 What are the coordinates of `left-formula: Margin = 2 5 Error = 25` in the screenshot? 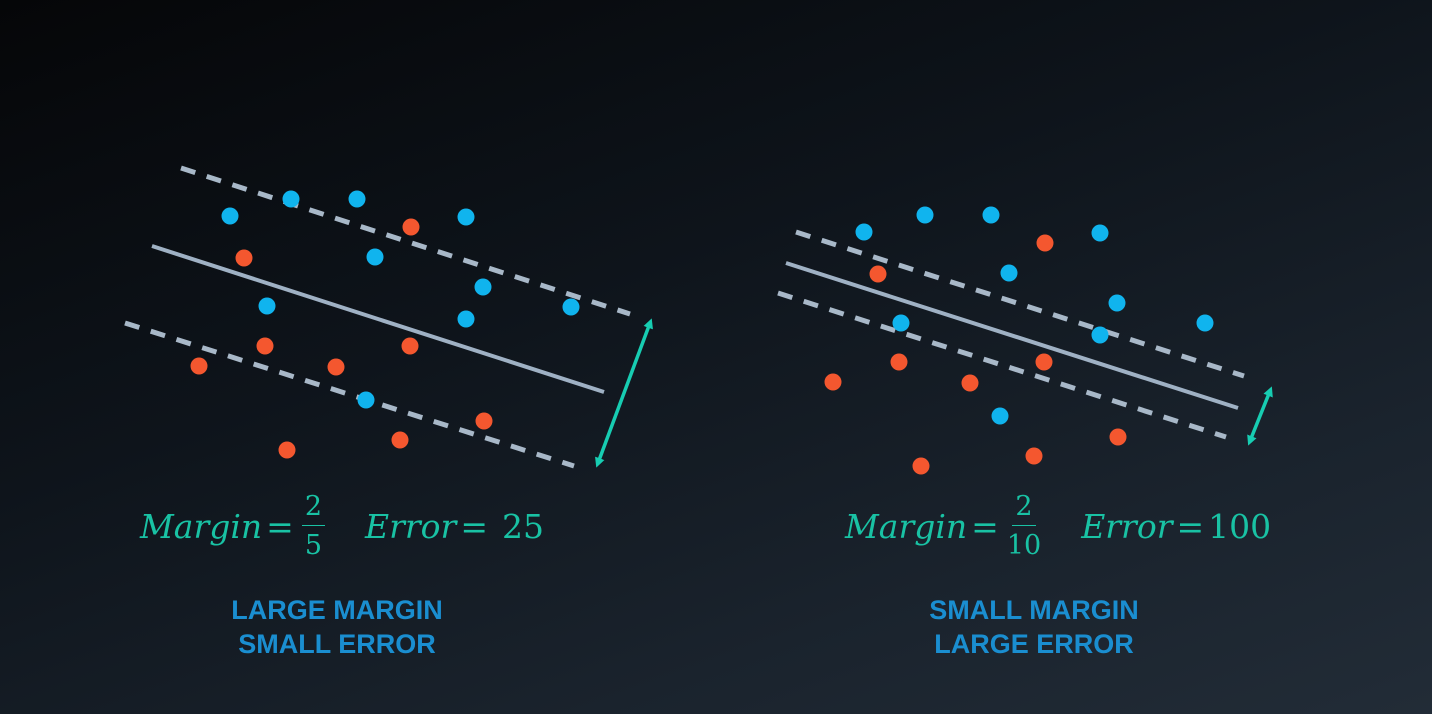 It's located at (342, 526).